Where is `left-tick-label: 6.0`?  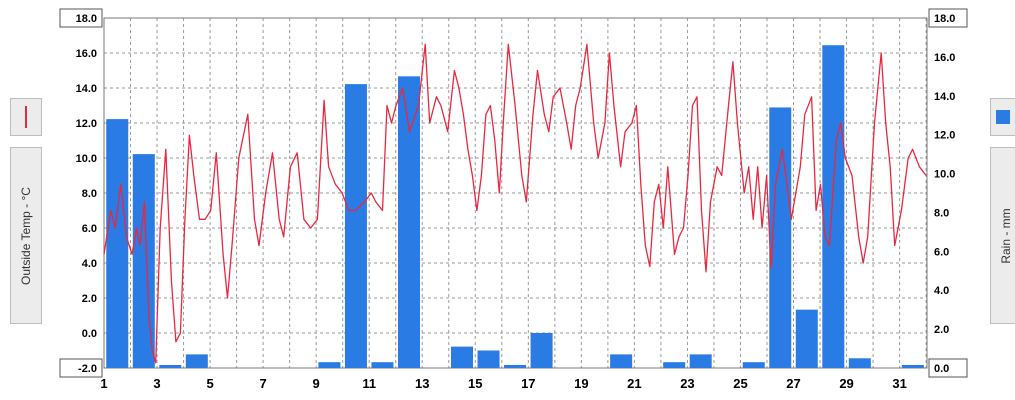
left-tick-label: 6.0 is located at coordinates (89, 229).